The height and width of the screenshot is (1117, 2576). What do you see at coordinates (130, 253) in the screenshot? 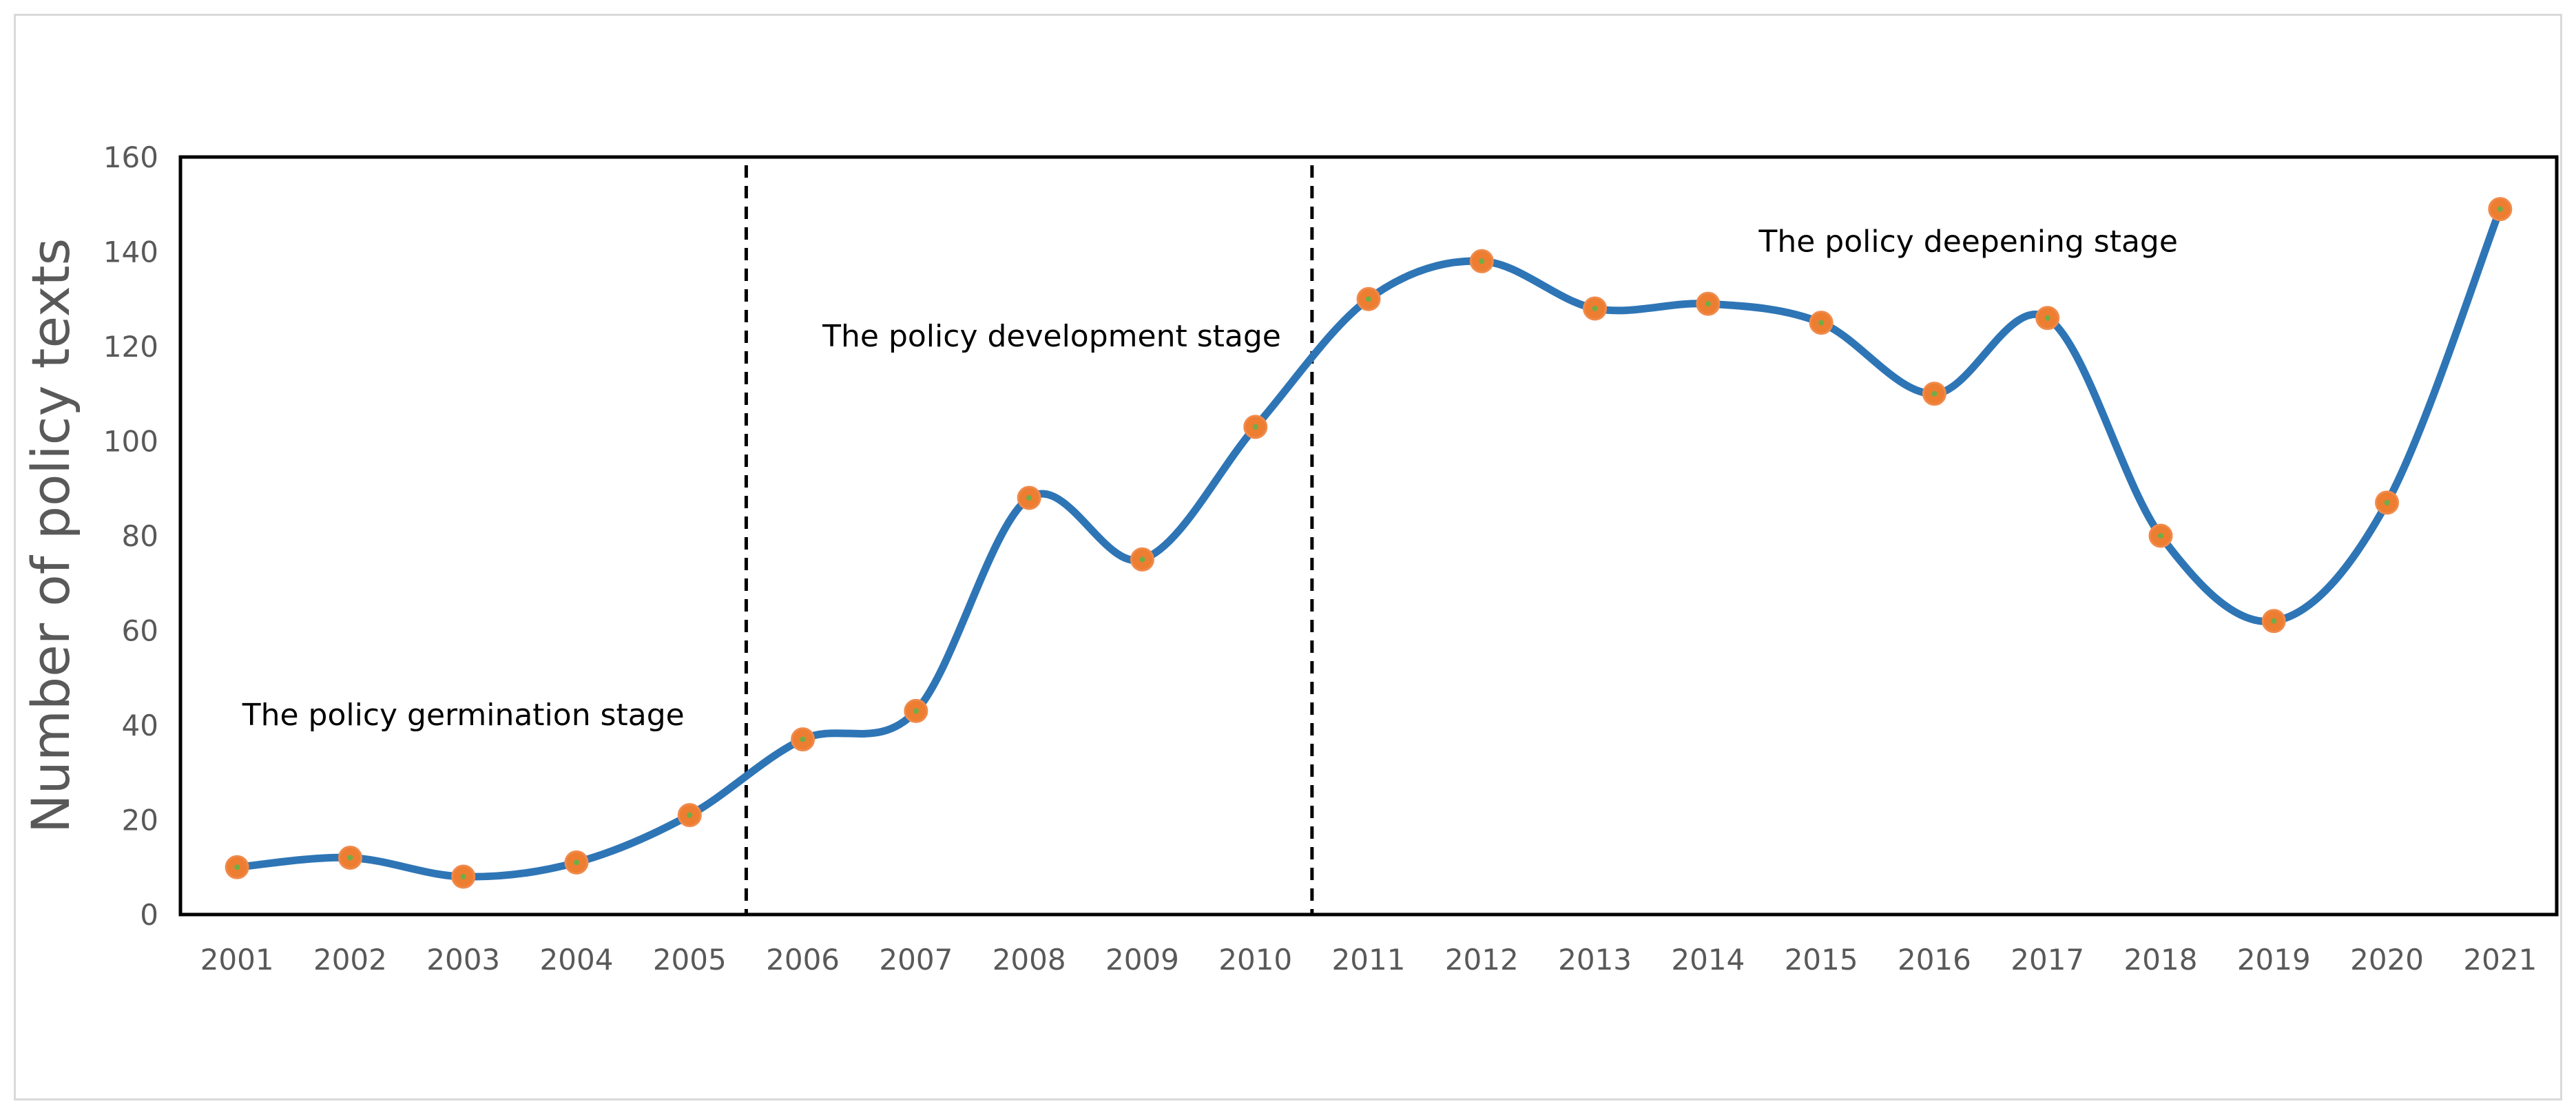
I see `y-tick-label: 140` at bounding box center [130, 253].